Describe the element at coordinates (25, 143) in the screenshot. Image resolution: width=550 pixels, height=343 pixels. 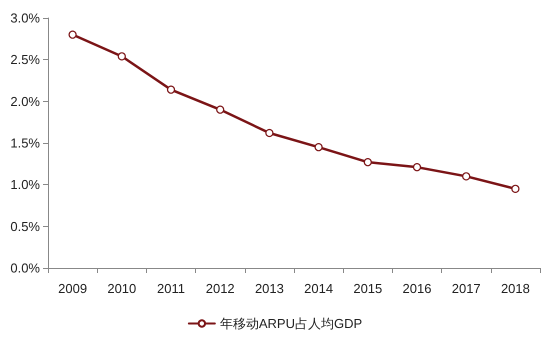
I see `y-tick-label: 1.5%` at that location.